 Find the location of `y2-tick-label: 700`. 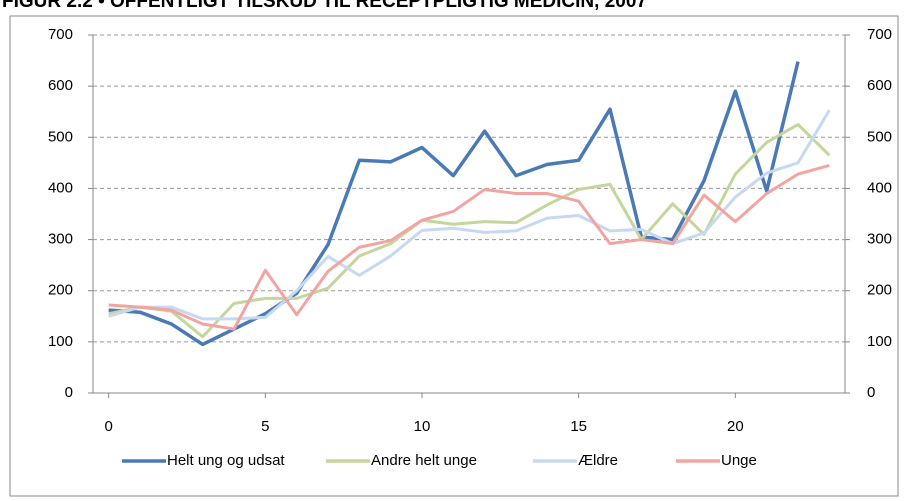

y2-tick-label: 700 is located at coordinates (879, 34).